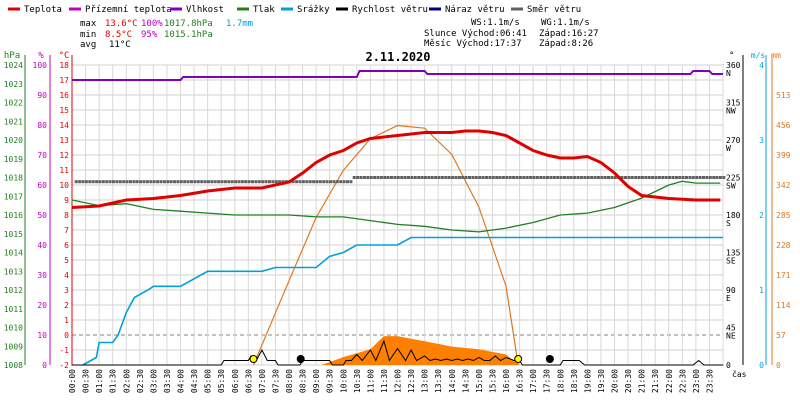  I want to click on c-tick-label: 13, so click(64, 140).